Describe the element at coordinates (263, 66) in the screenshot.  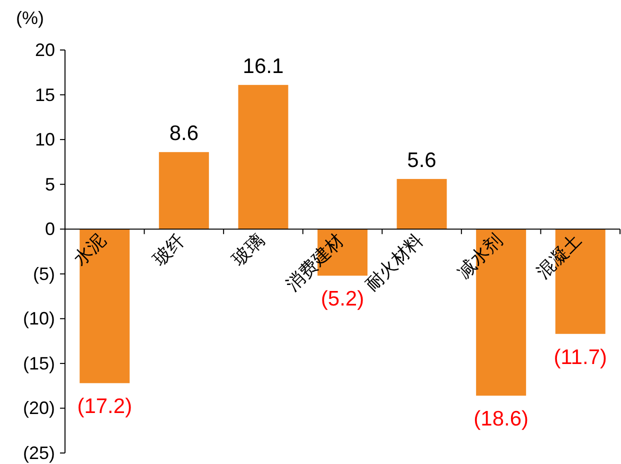
I see `data-label: 16.1` at that location.